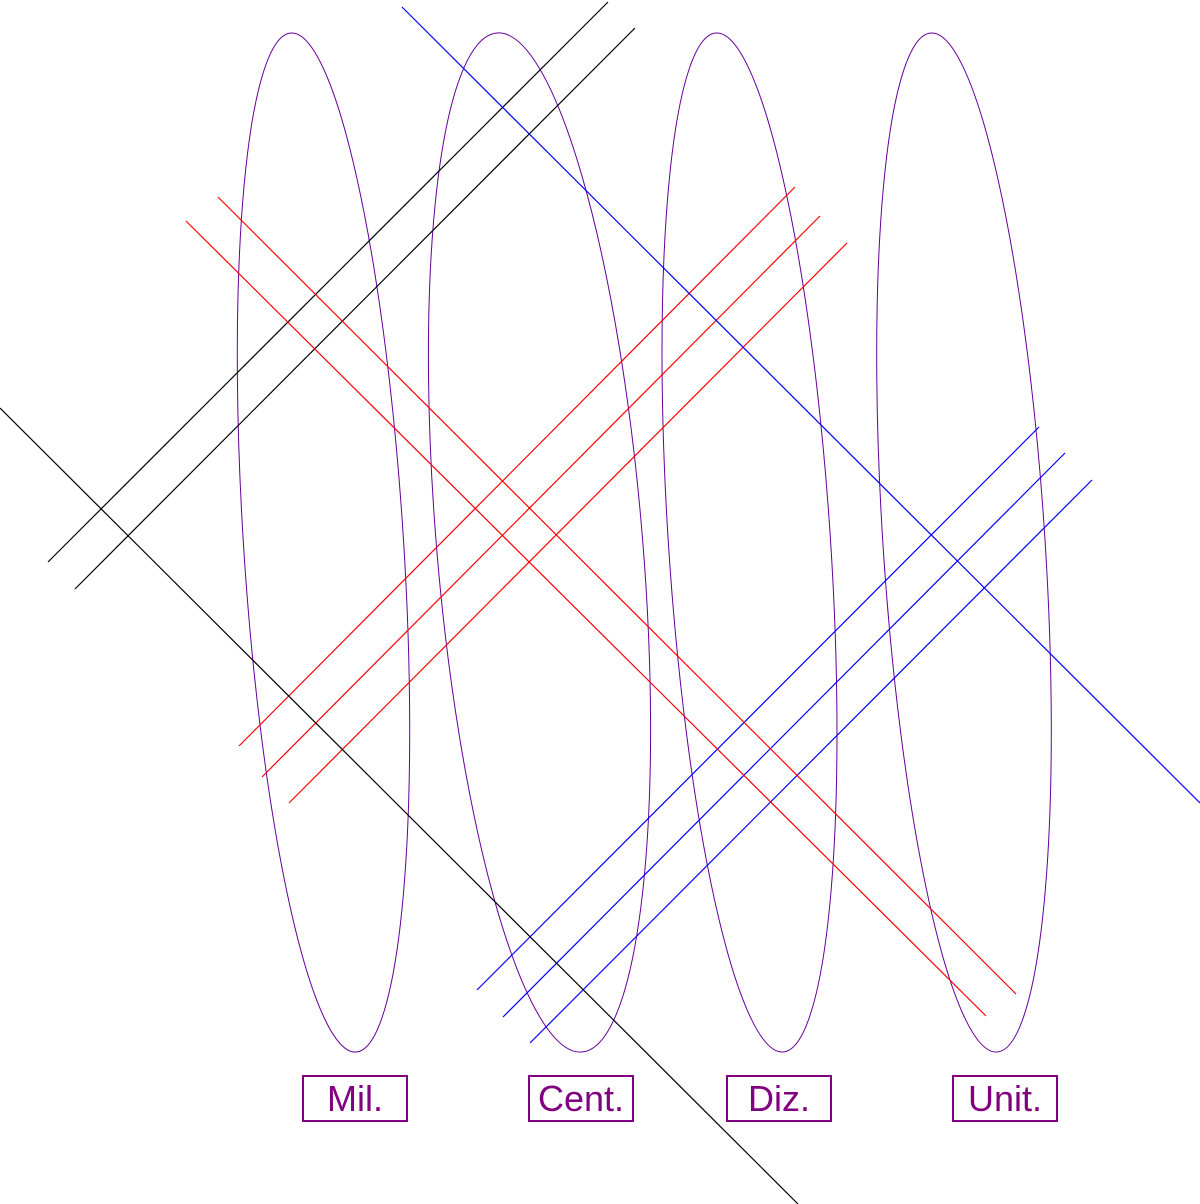 This screenshot has width=1200, height=1204. What do you see at coordinates (1005, 1098) in the screenshot?
I see `label-units: Unit.` at bounding box center [1005, 1098].